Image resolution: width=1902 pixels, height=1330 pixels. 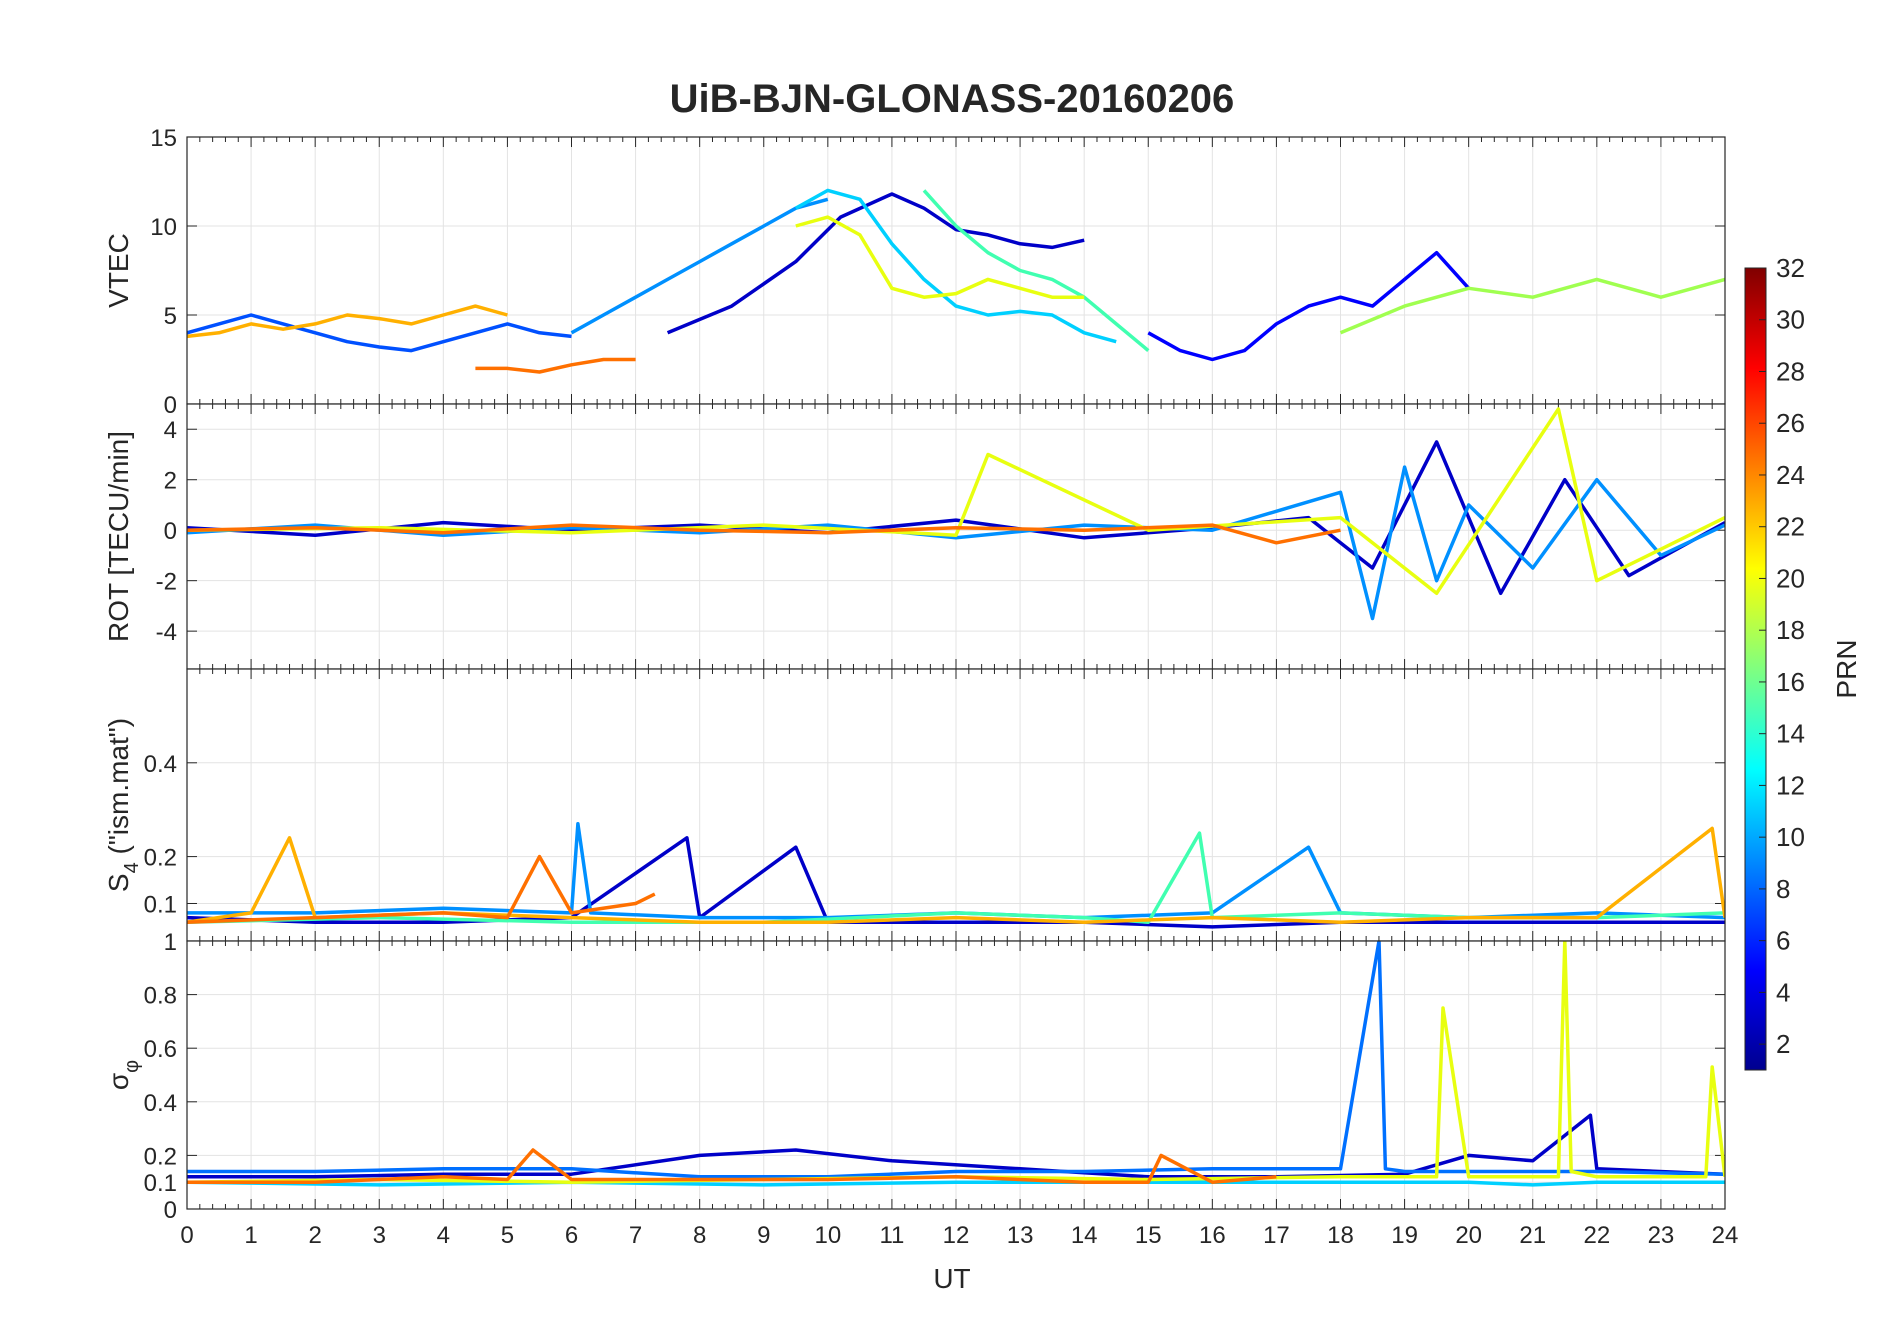 I want to click on x-tick-label: 24, so click(x=1725, y=1235).